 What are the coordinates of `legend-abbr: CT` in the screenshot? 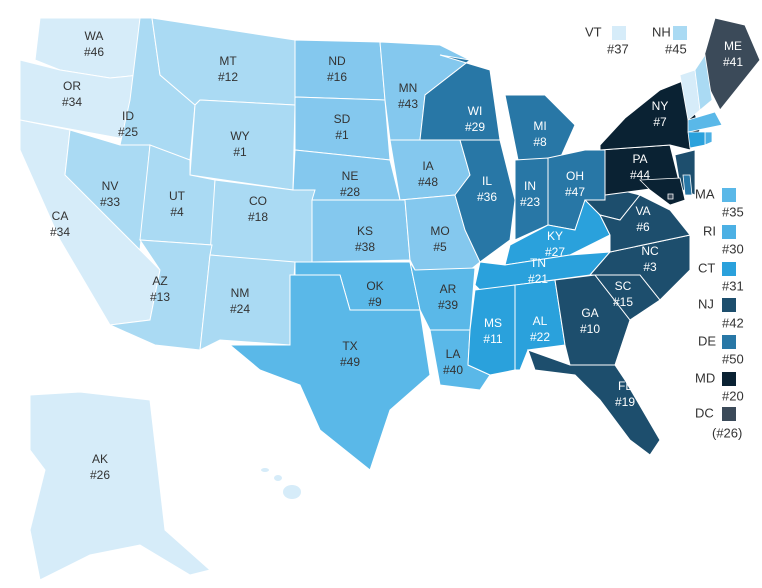 It's located at (706, 267).